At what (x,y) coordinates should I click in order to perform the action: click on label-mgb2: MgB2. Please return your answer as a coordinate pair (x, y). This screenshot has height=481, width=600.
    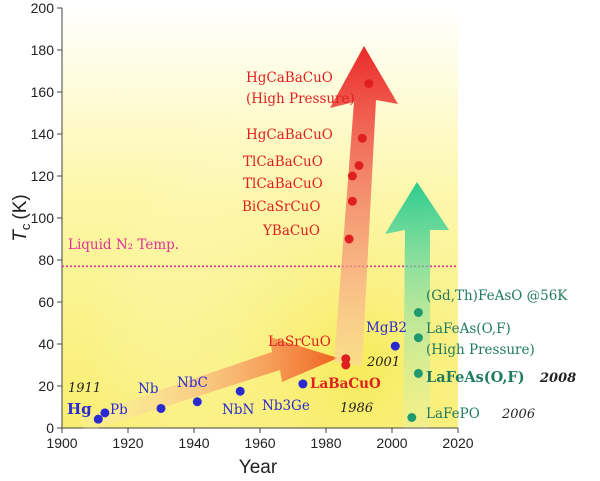
    Looking at the image, I should click on (386, 328).